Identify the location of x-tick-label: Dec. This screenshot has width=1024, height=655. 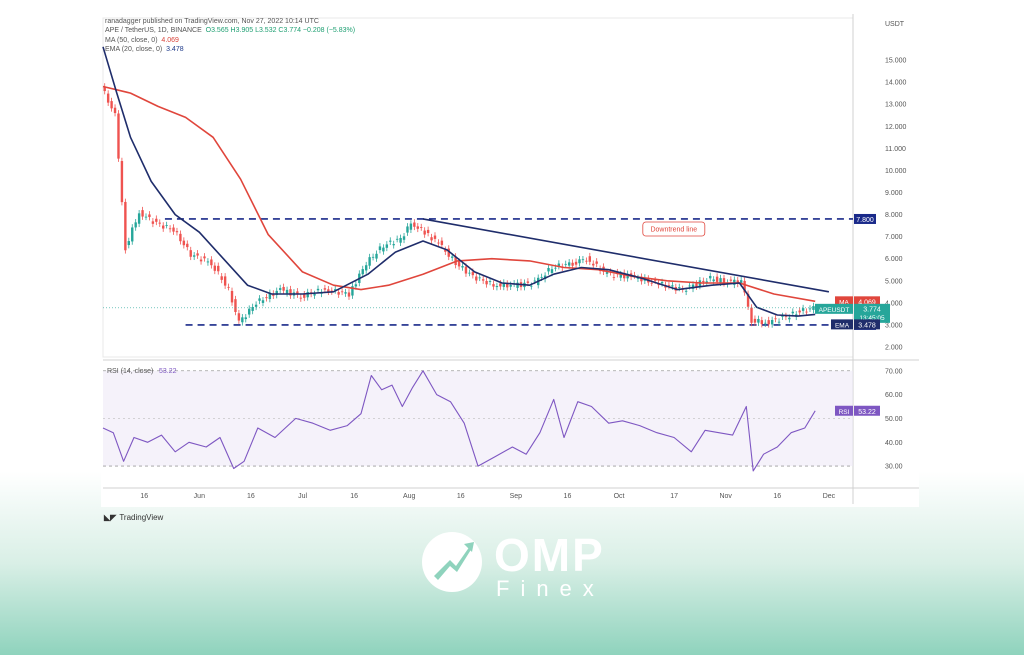
(829, 496).